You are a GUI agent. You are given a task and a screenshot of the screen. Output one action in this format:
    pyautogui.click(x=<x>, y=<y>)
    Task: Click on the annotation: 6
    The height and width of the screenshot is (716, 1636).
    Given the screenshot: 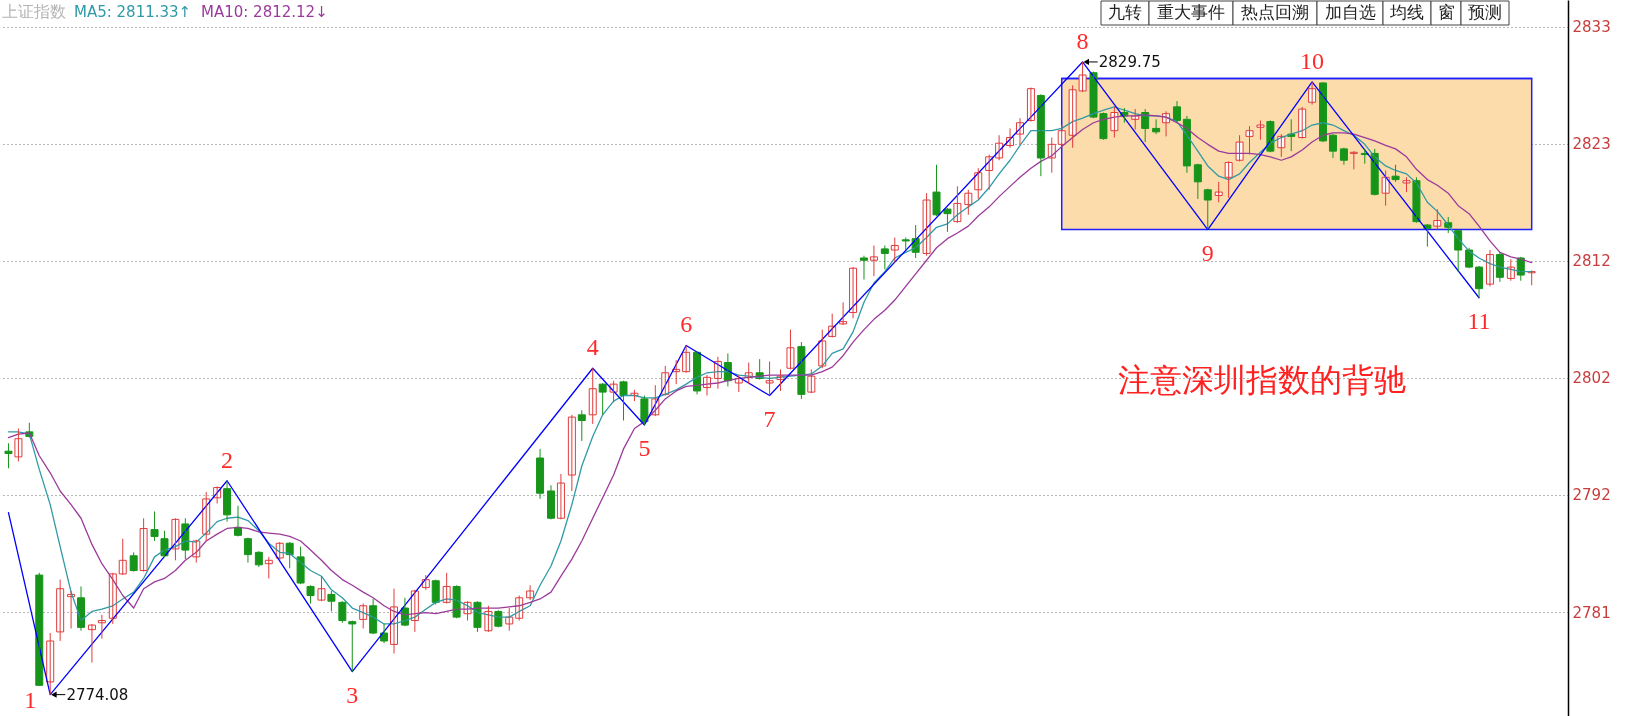 What is the action you would take?
    pyautogui.click(x=686, y=324)
    